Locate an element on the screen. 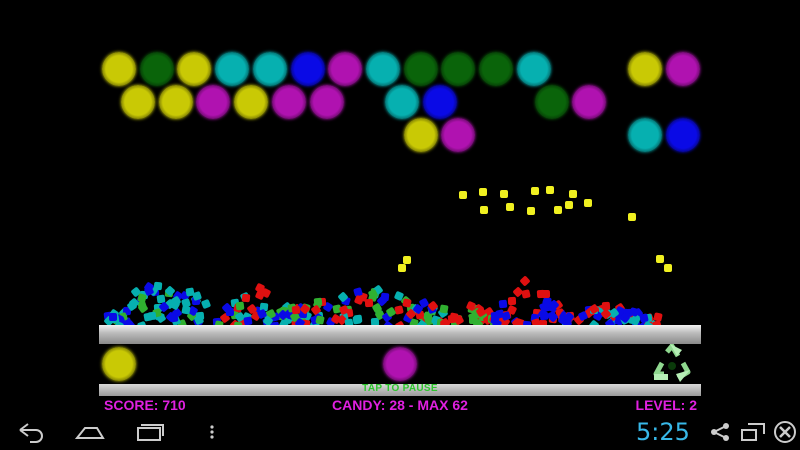 The height and width of the screenshot is (450, 800). score-display: SCORE: 710 is located at coordinates (145, 405).